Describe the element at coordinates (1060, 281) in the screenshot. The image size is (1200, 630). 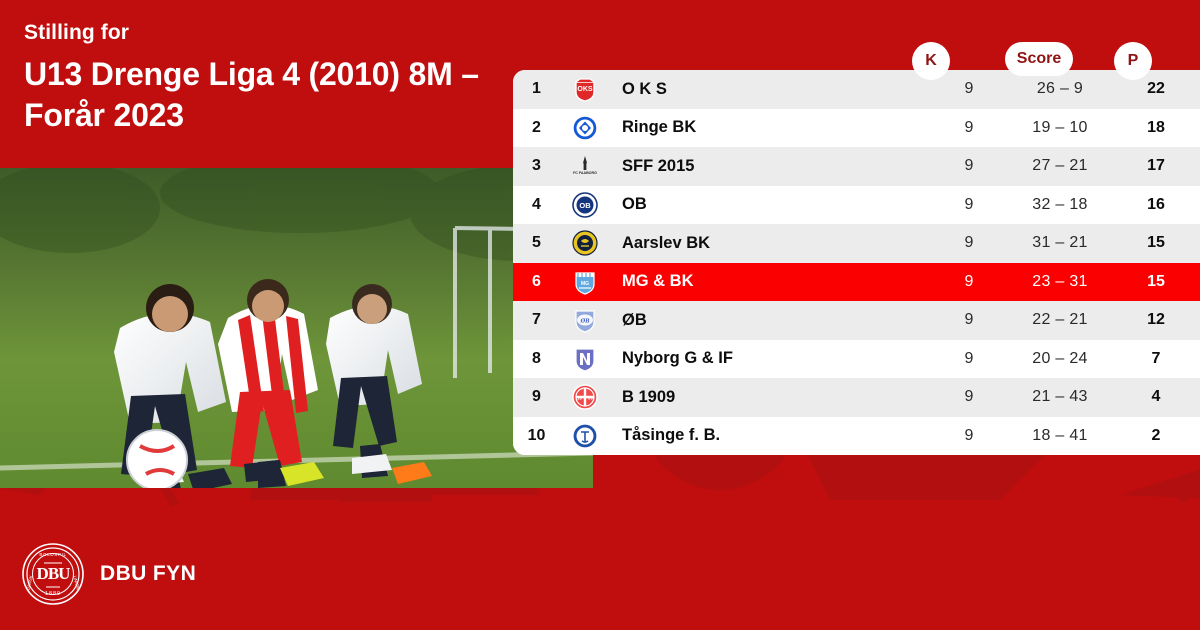
I see `row-goal-score: 23 – 31` at that location.